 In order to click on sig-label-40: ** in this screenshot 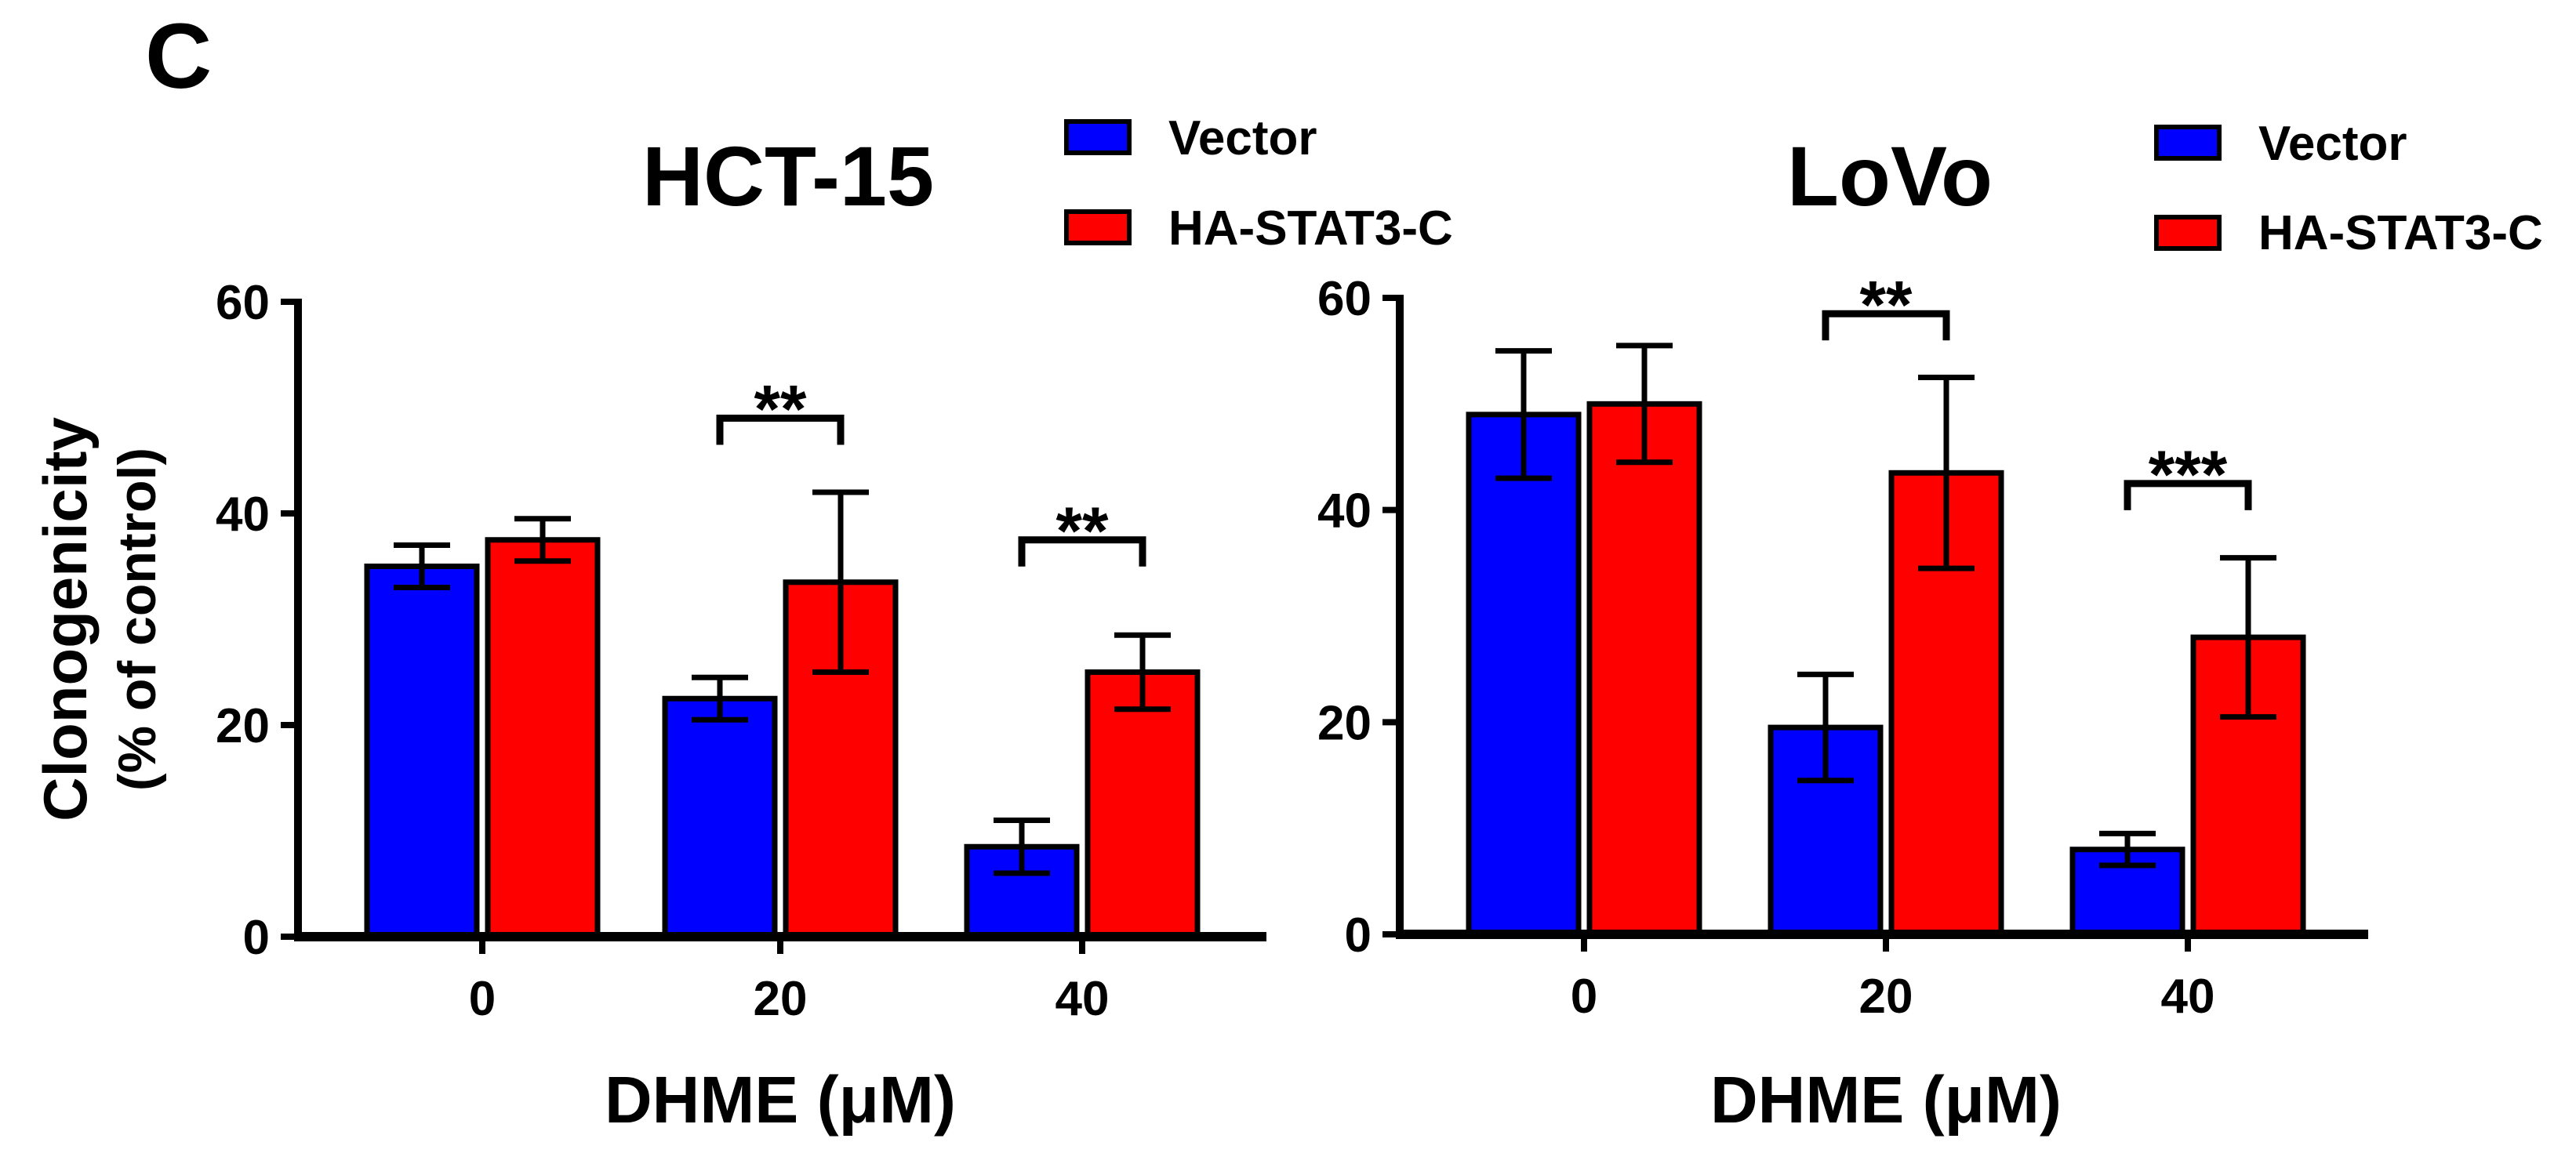, I will do `click(1082, 531)`.